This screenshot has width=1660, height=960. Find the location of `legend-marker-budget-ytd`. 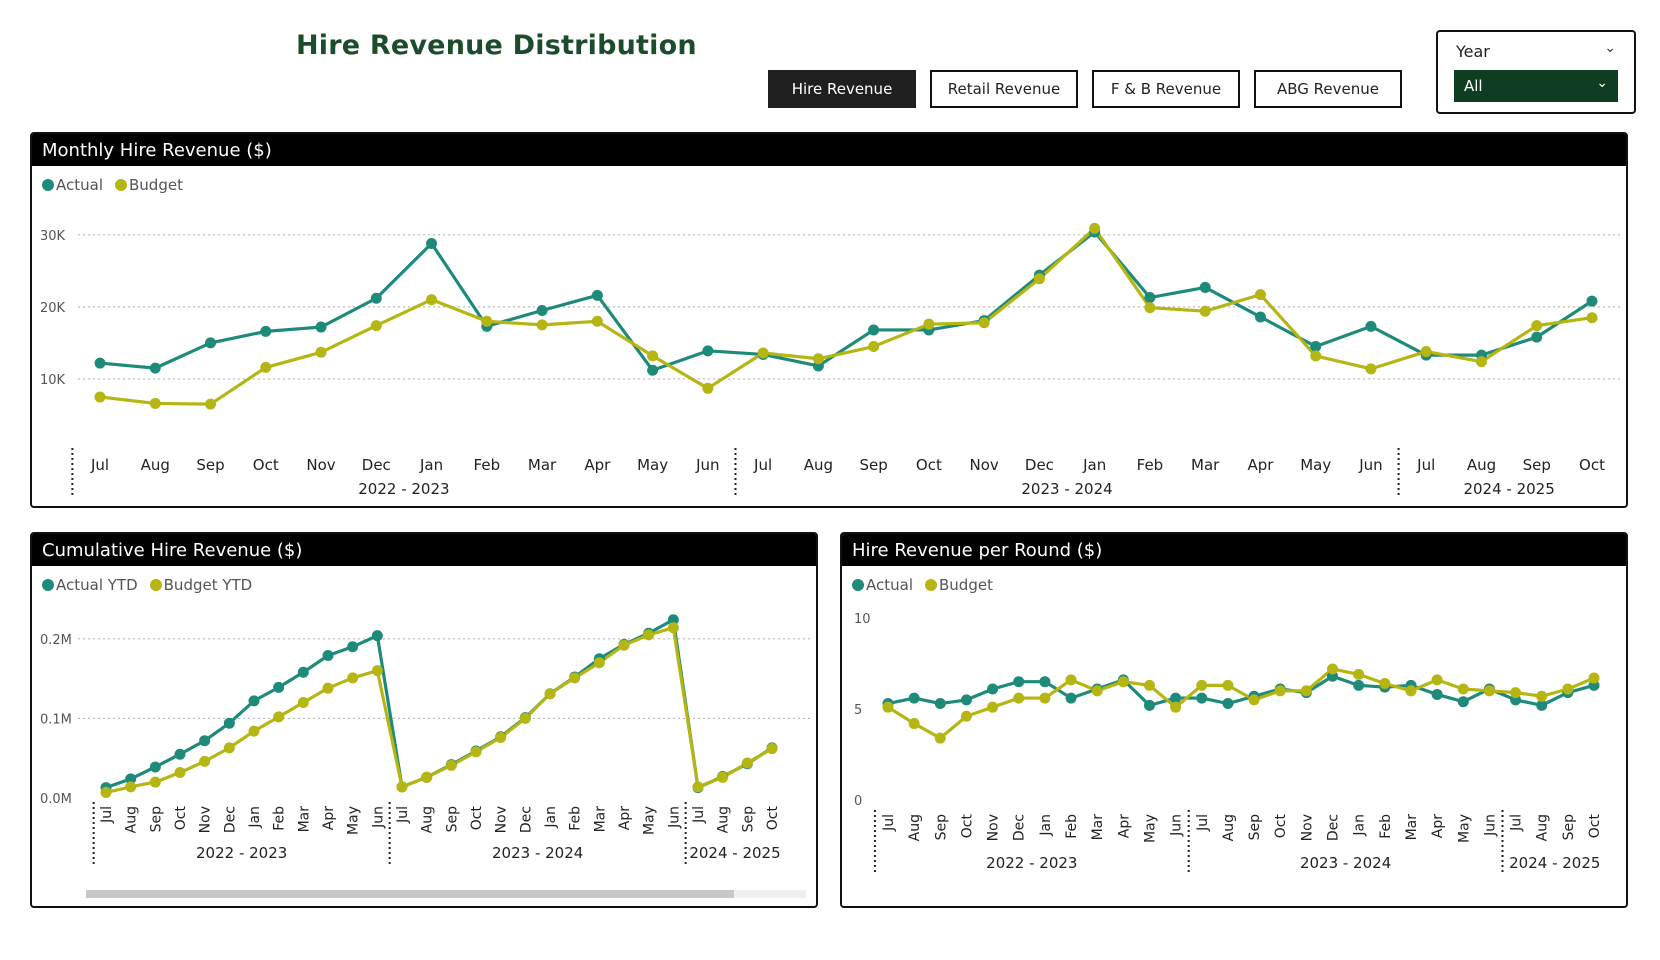

legend-marker-budget-ytd is located at coordinates (155, 585).